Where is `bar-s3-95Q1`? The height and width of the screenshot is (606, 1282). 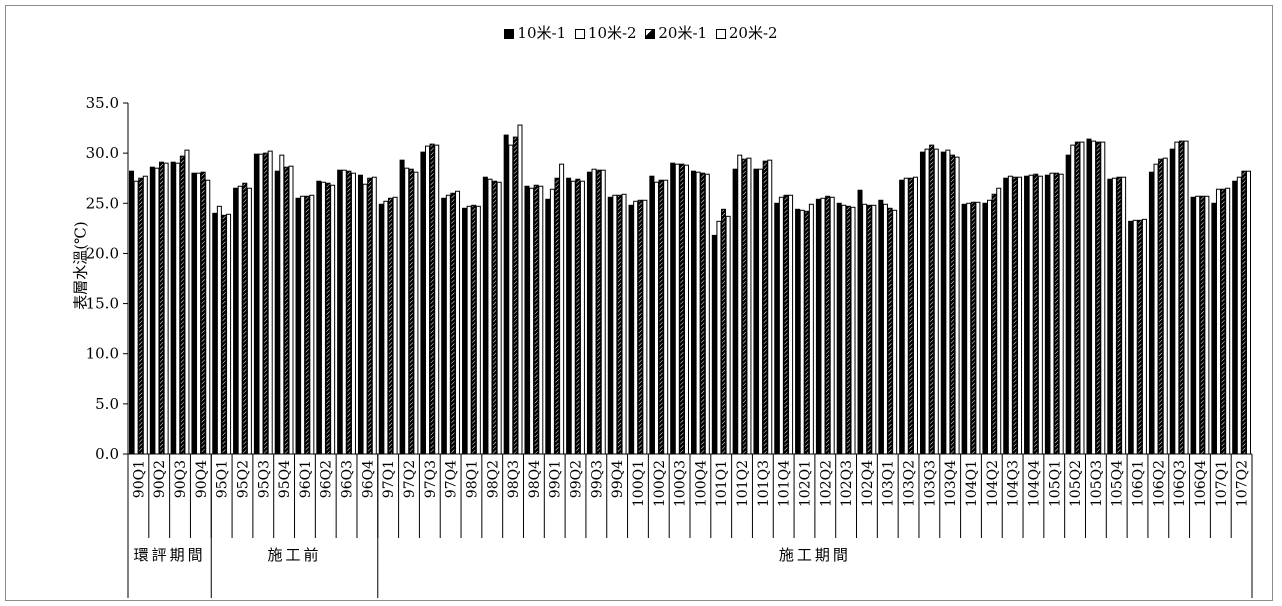
bar-s3-95Q1 is located at coordinates (224, 334).